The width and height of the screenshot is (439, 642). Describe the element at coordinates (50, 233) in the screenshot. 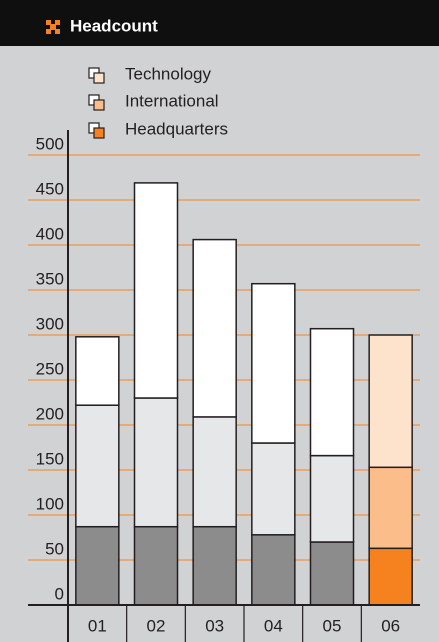

I see `y-tick-label: 400` at that location.